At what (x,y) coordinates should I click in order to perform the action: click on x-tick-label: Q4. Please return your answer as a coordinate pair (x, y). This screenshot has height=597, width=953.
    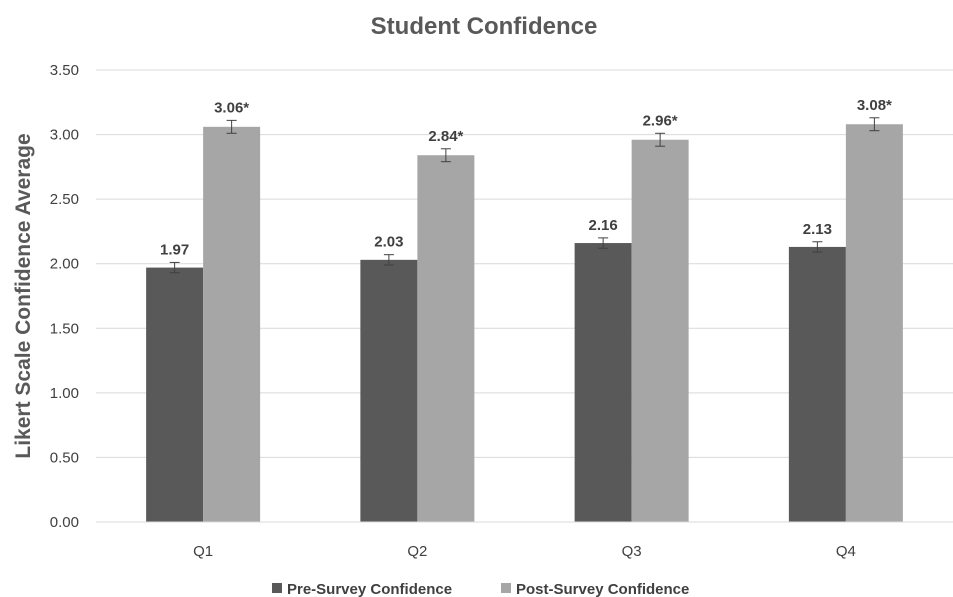
    Looking at the image, I should click on (846, 551).